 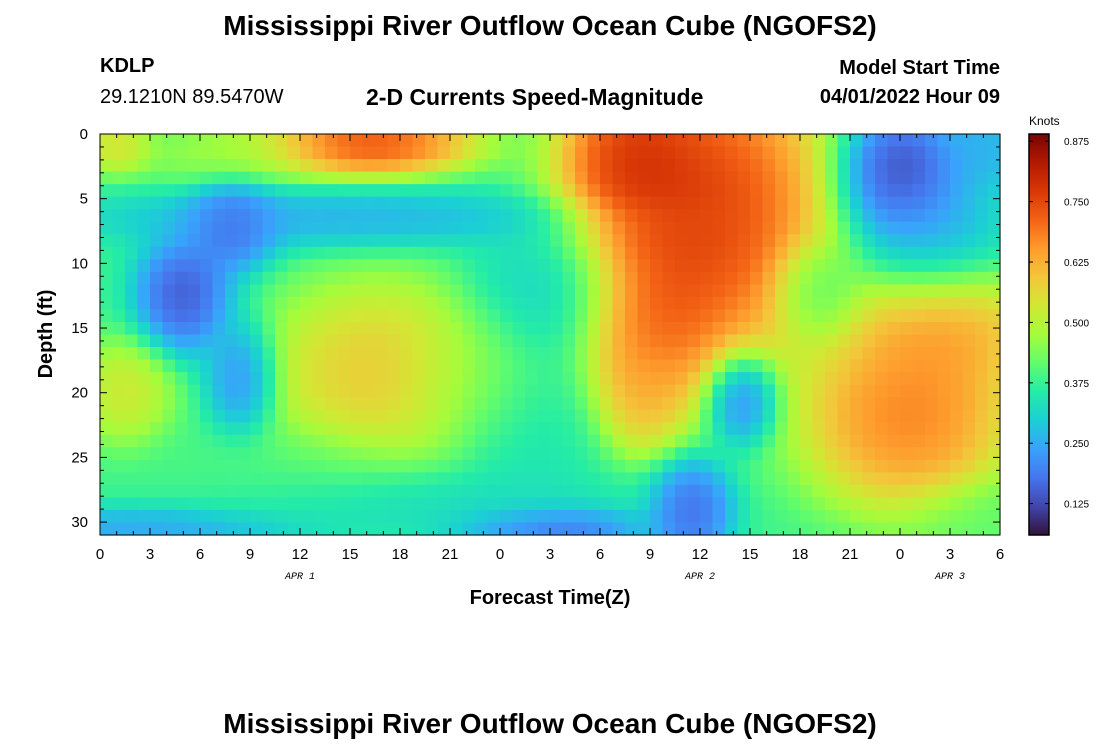 I want to click on x-tick-label: 6, so click(x=1000, y=554).